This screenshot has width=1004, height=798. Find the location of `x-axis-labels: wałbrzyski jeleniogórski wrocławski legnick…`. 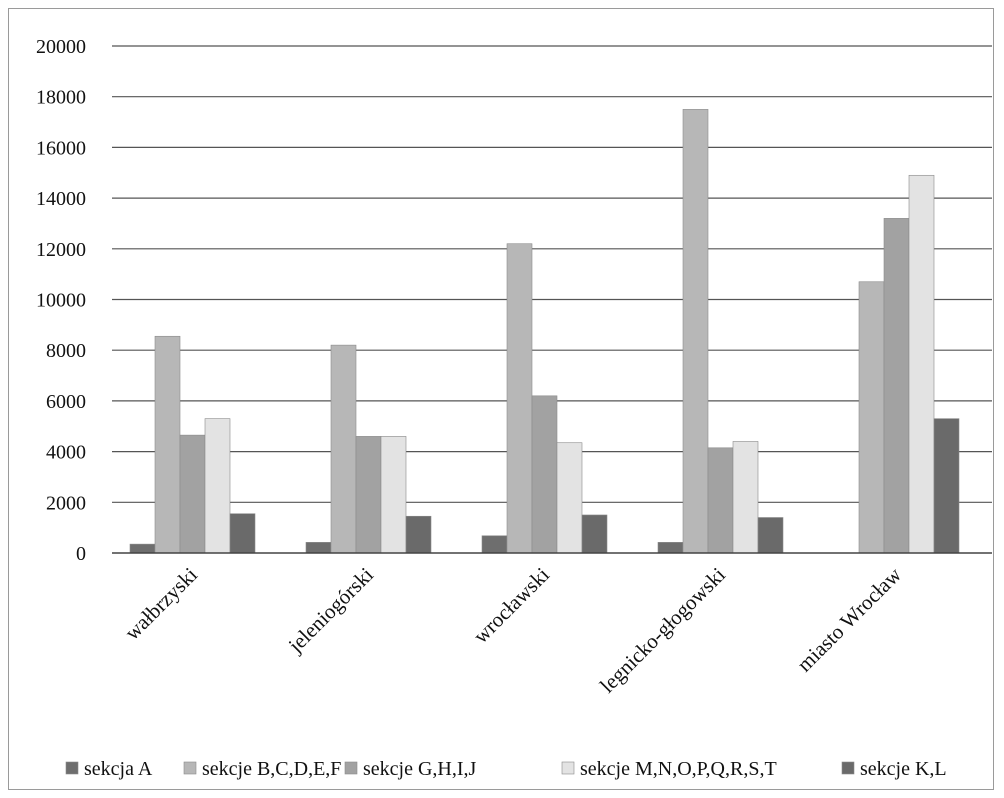

x-axis-labels: wałbrzyski jeleniogórski wrocławski legnick… is located at coordinates (513, 630).